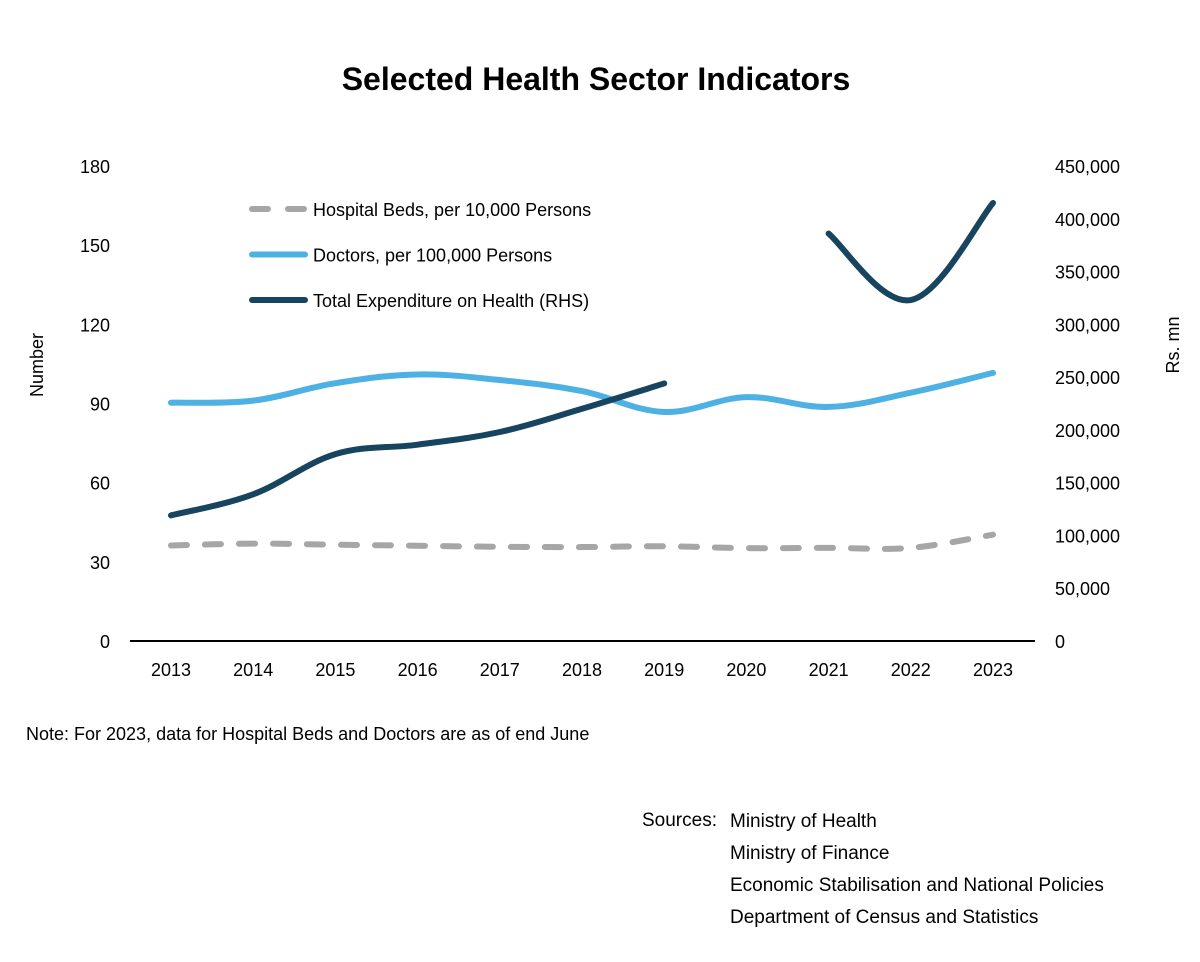  Describe the element at coordinates (582, 541) in the screenshot. I see `series-line-hospital-beds-per-10-000-persons` at that location.